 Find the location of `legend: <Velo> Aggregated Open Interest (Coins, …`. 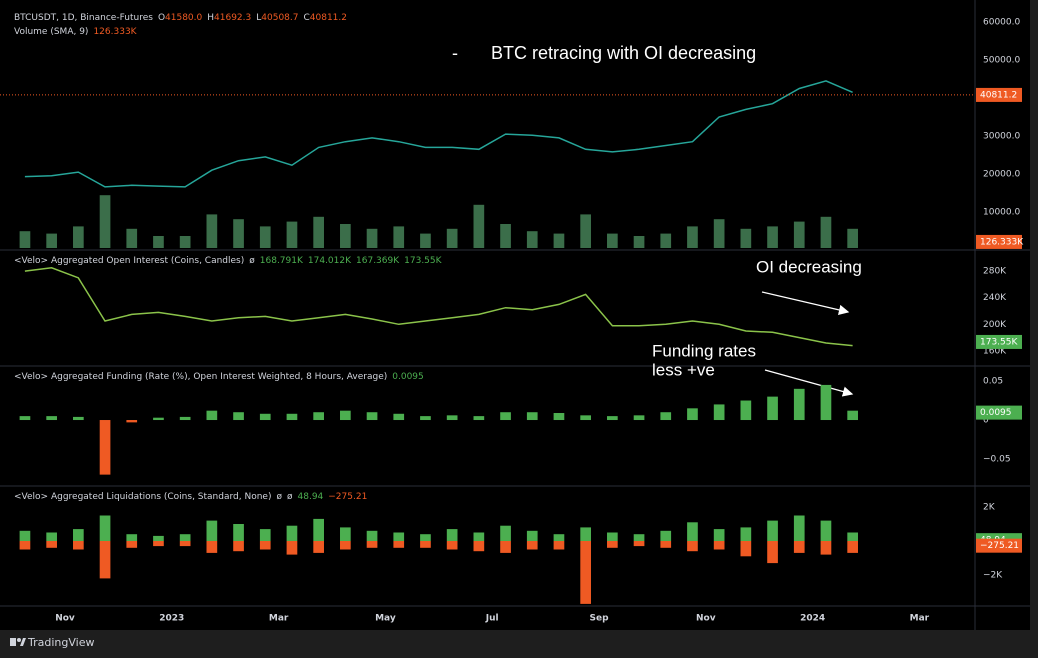

legend: <Velo> Aggregated Open Interest (Coins, … is located at coordinates (228, 261).